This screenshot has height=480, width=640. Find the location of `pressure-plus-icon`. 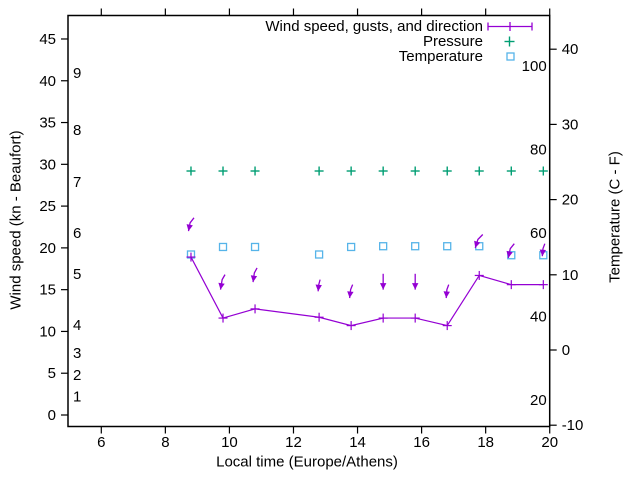

pressure-plus-icon is located at coordinates (509, 41).